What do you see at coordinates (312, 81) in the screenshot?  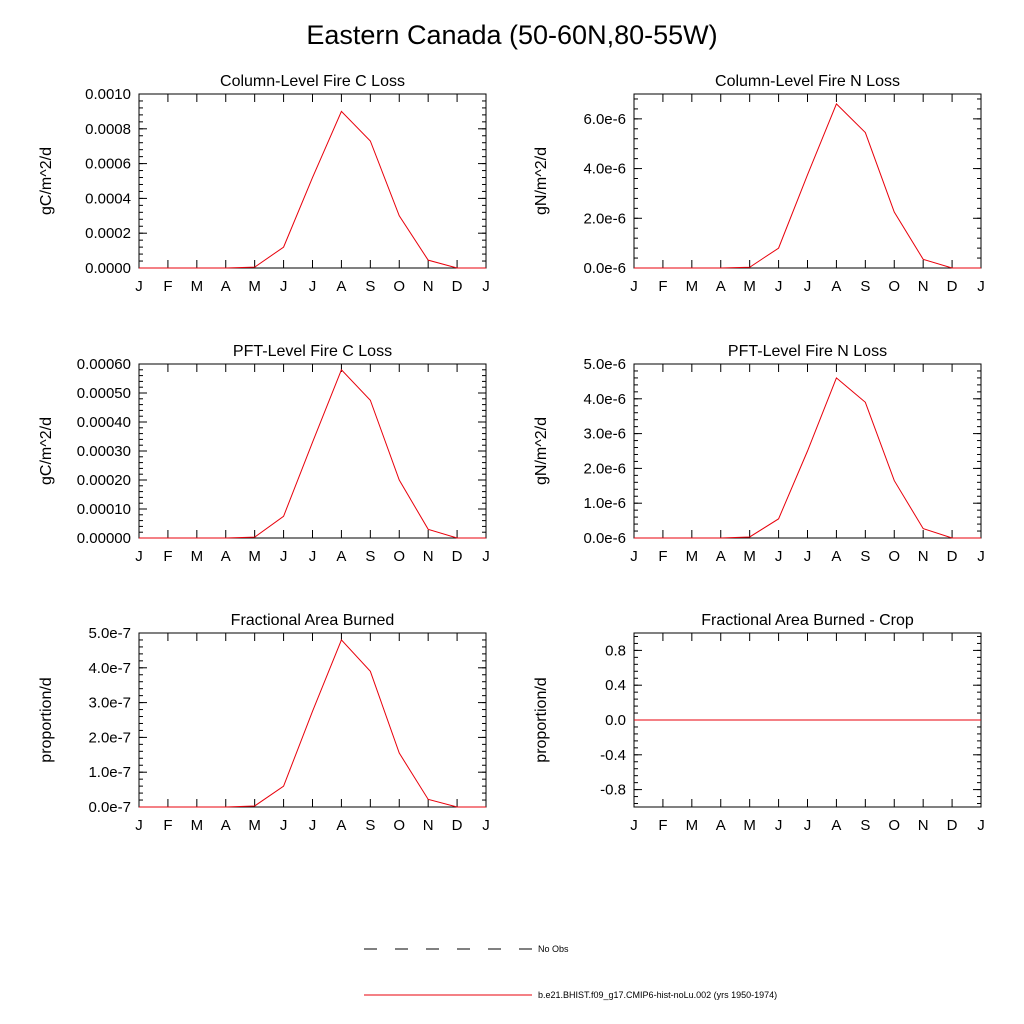 I see `chart-title: Column-Level Fire C Loss` at bounding box center [312, 81].